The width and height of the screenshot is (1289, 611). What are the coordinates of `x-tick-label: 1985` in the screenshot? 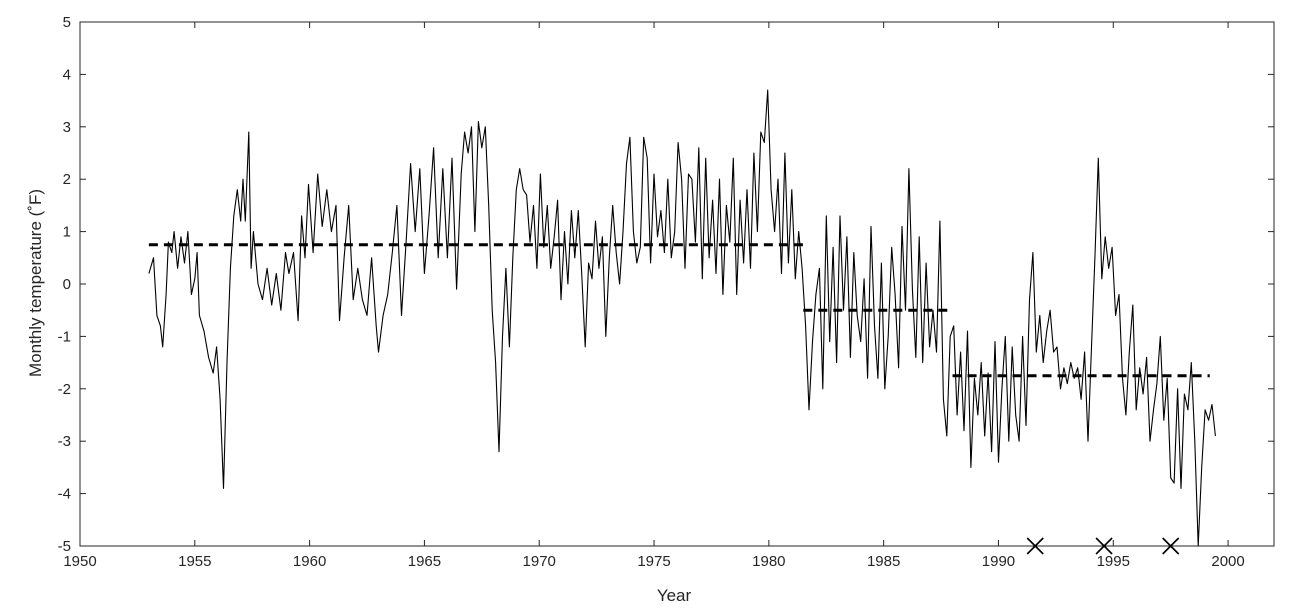 It's located at (883, 561).